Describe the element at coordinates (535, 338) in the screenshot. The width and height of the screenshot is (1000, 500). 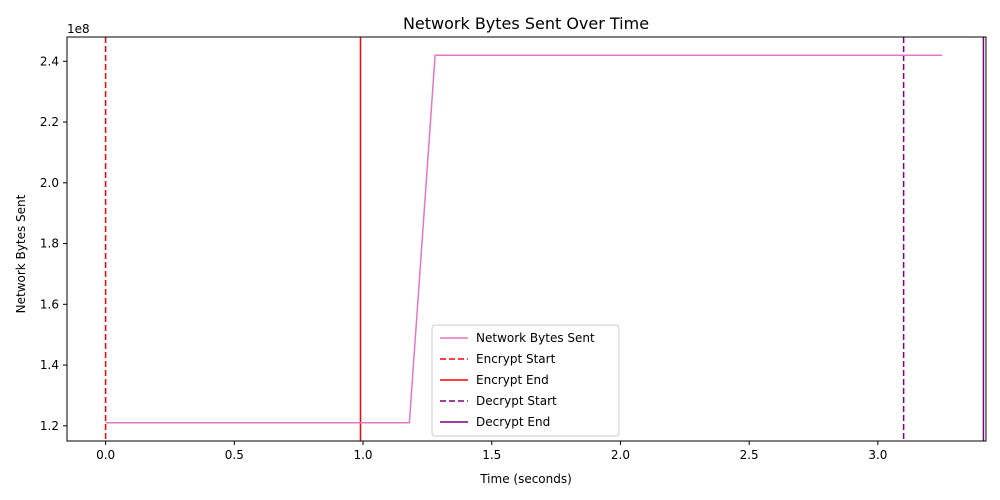
I see `legend-entry-label: Network Bytes Sent` at that location.